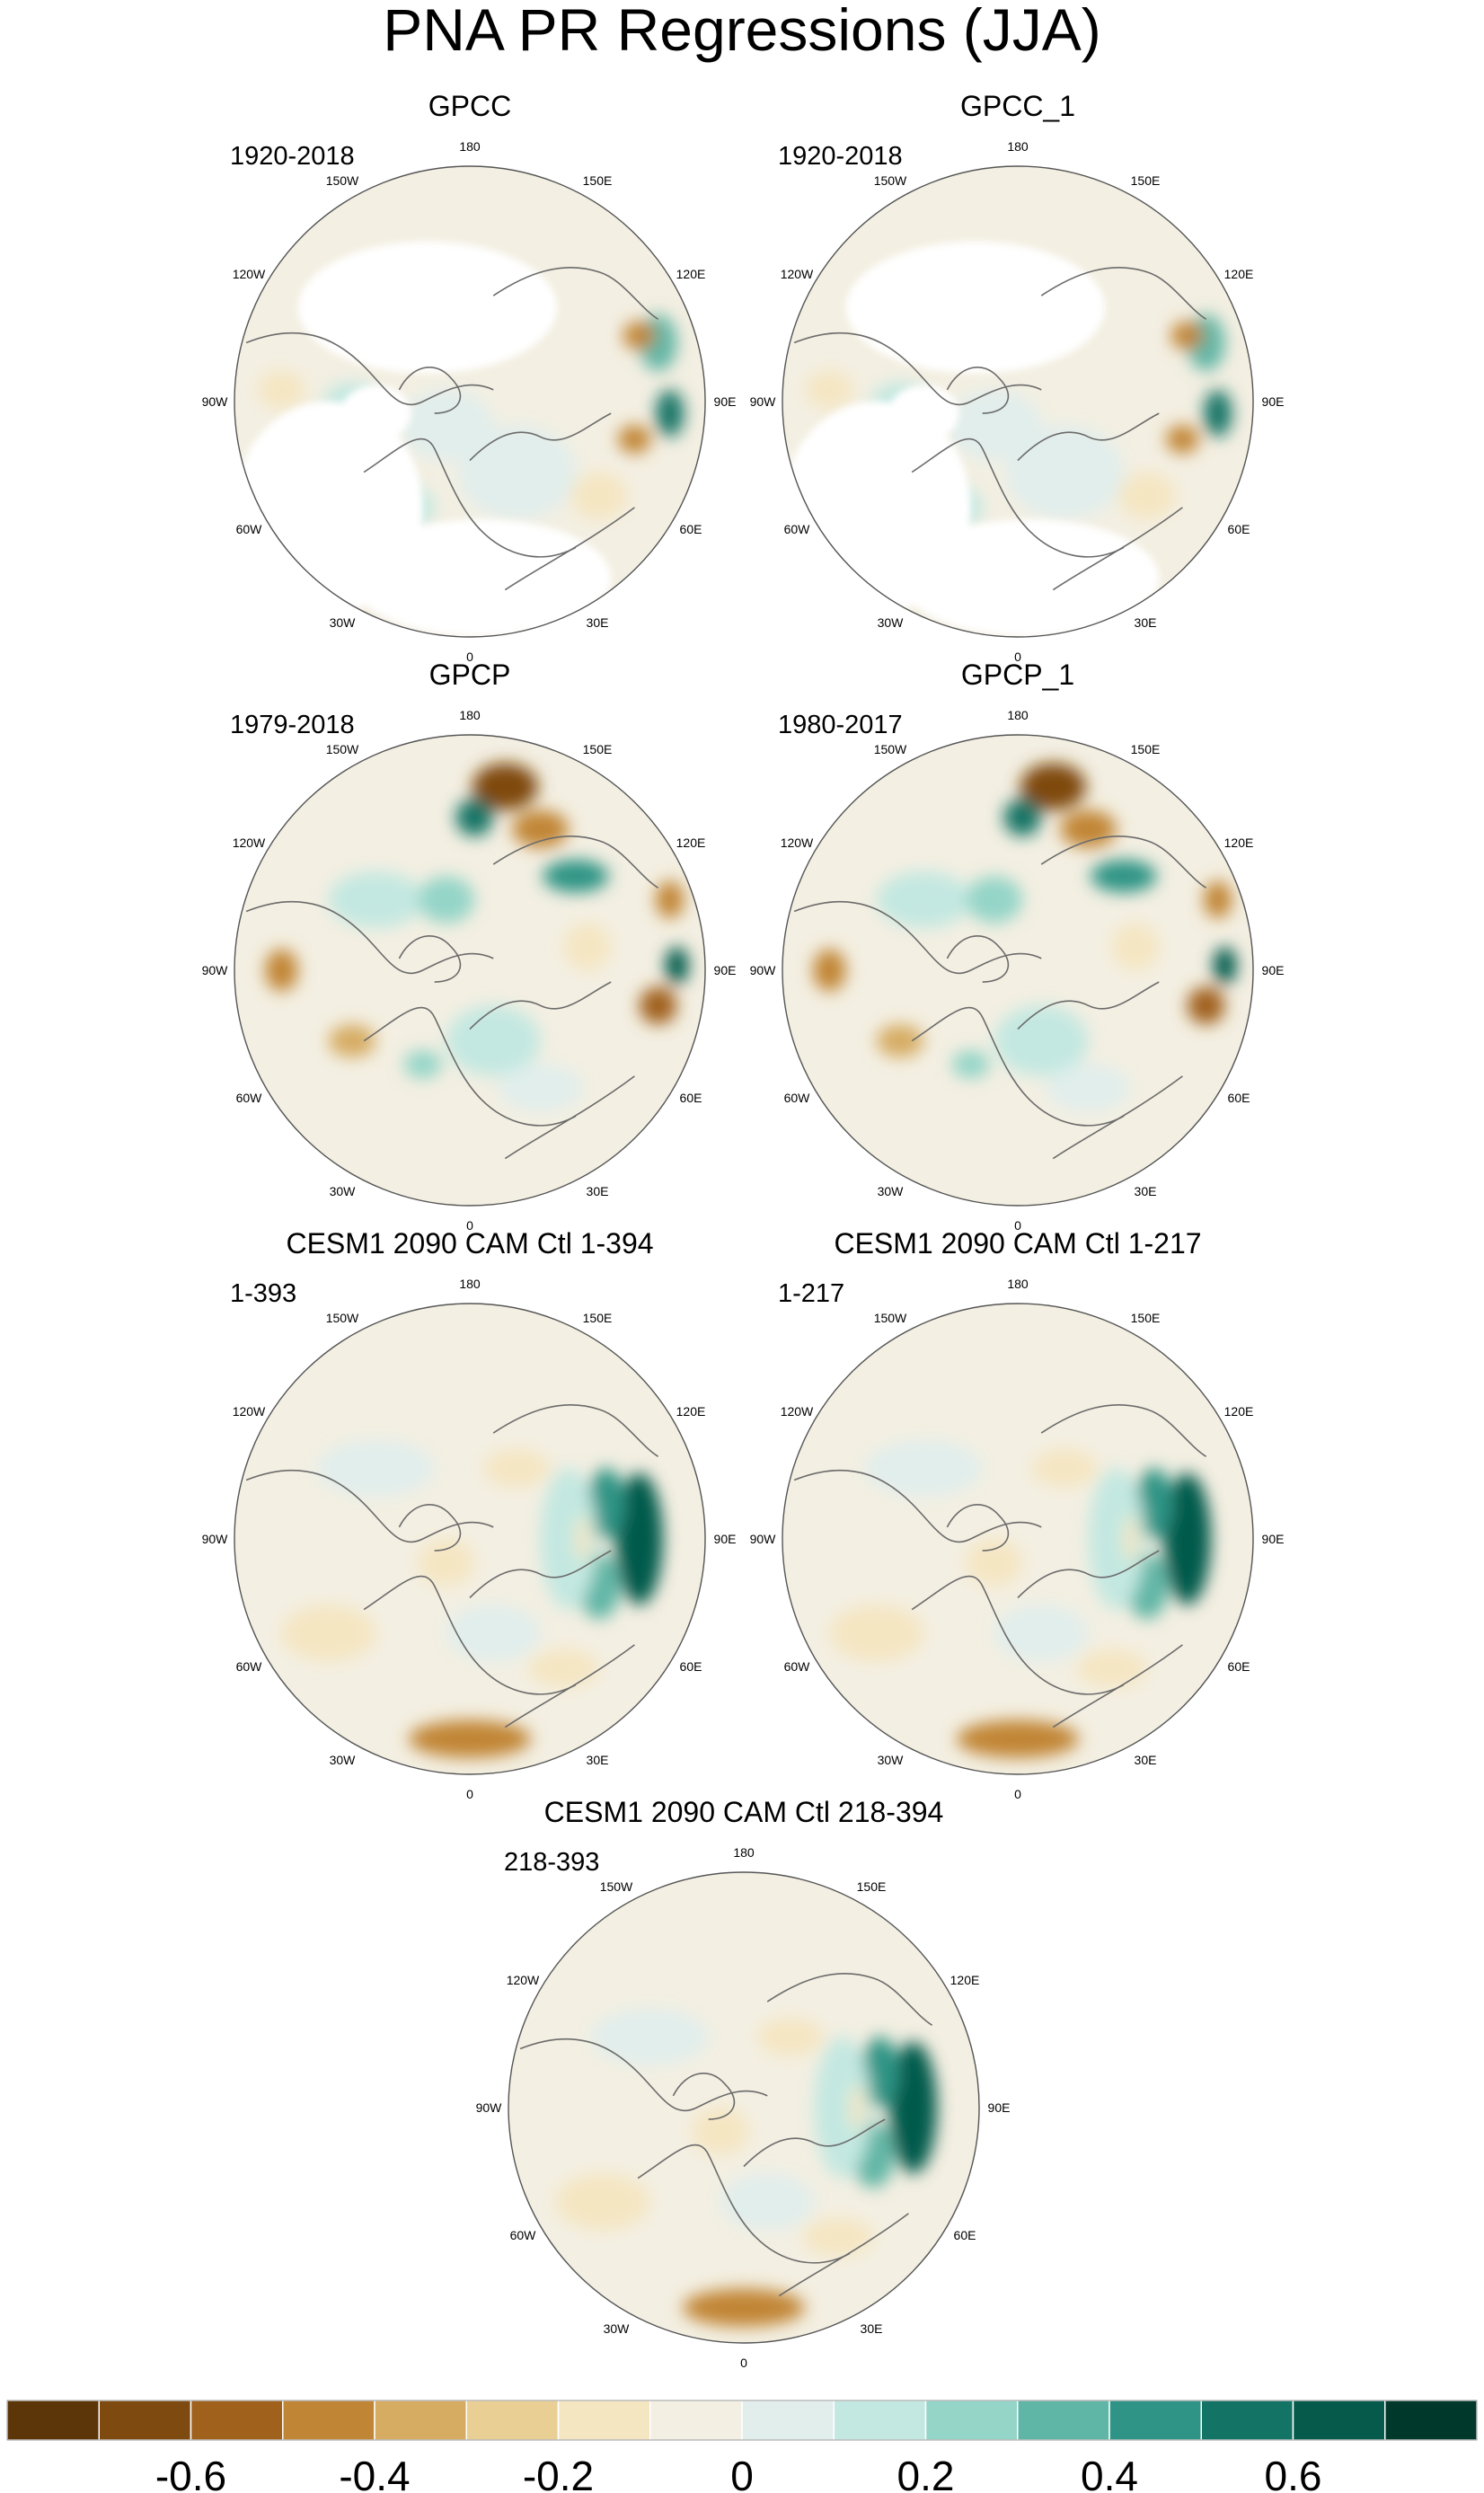 This screenshot has height=2493, width=1484. Describe the element at coordinates (342, 1318) in the screenshot. I see `longitude-label: 150W` at that location.